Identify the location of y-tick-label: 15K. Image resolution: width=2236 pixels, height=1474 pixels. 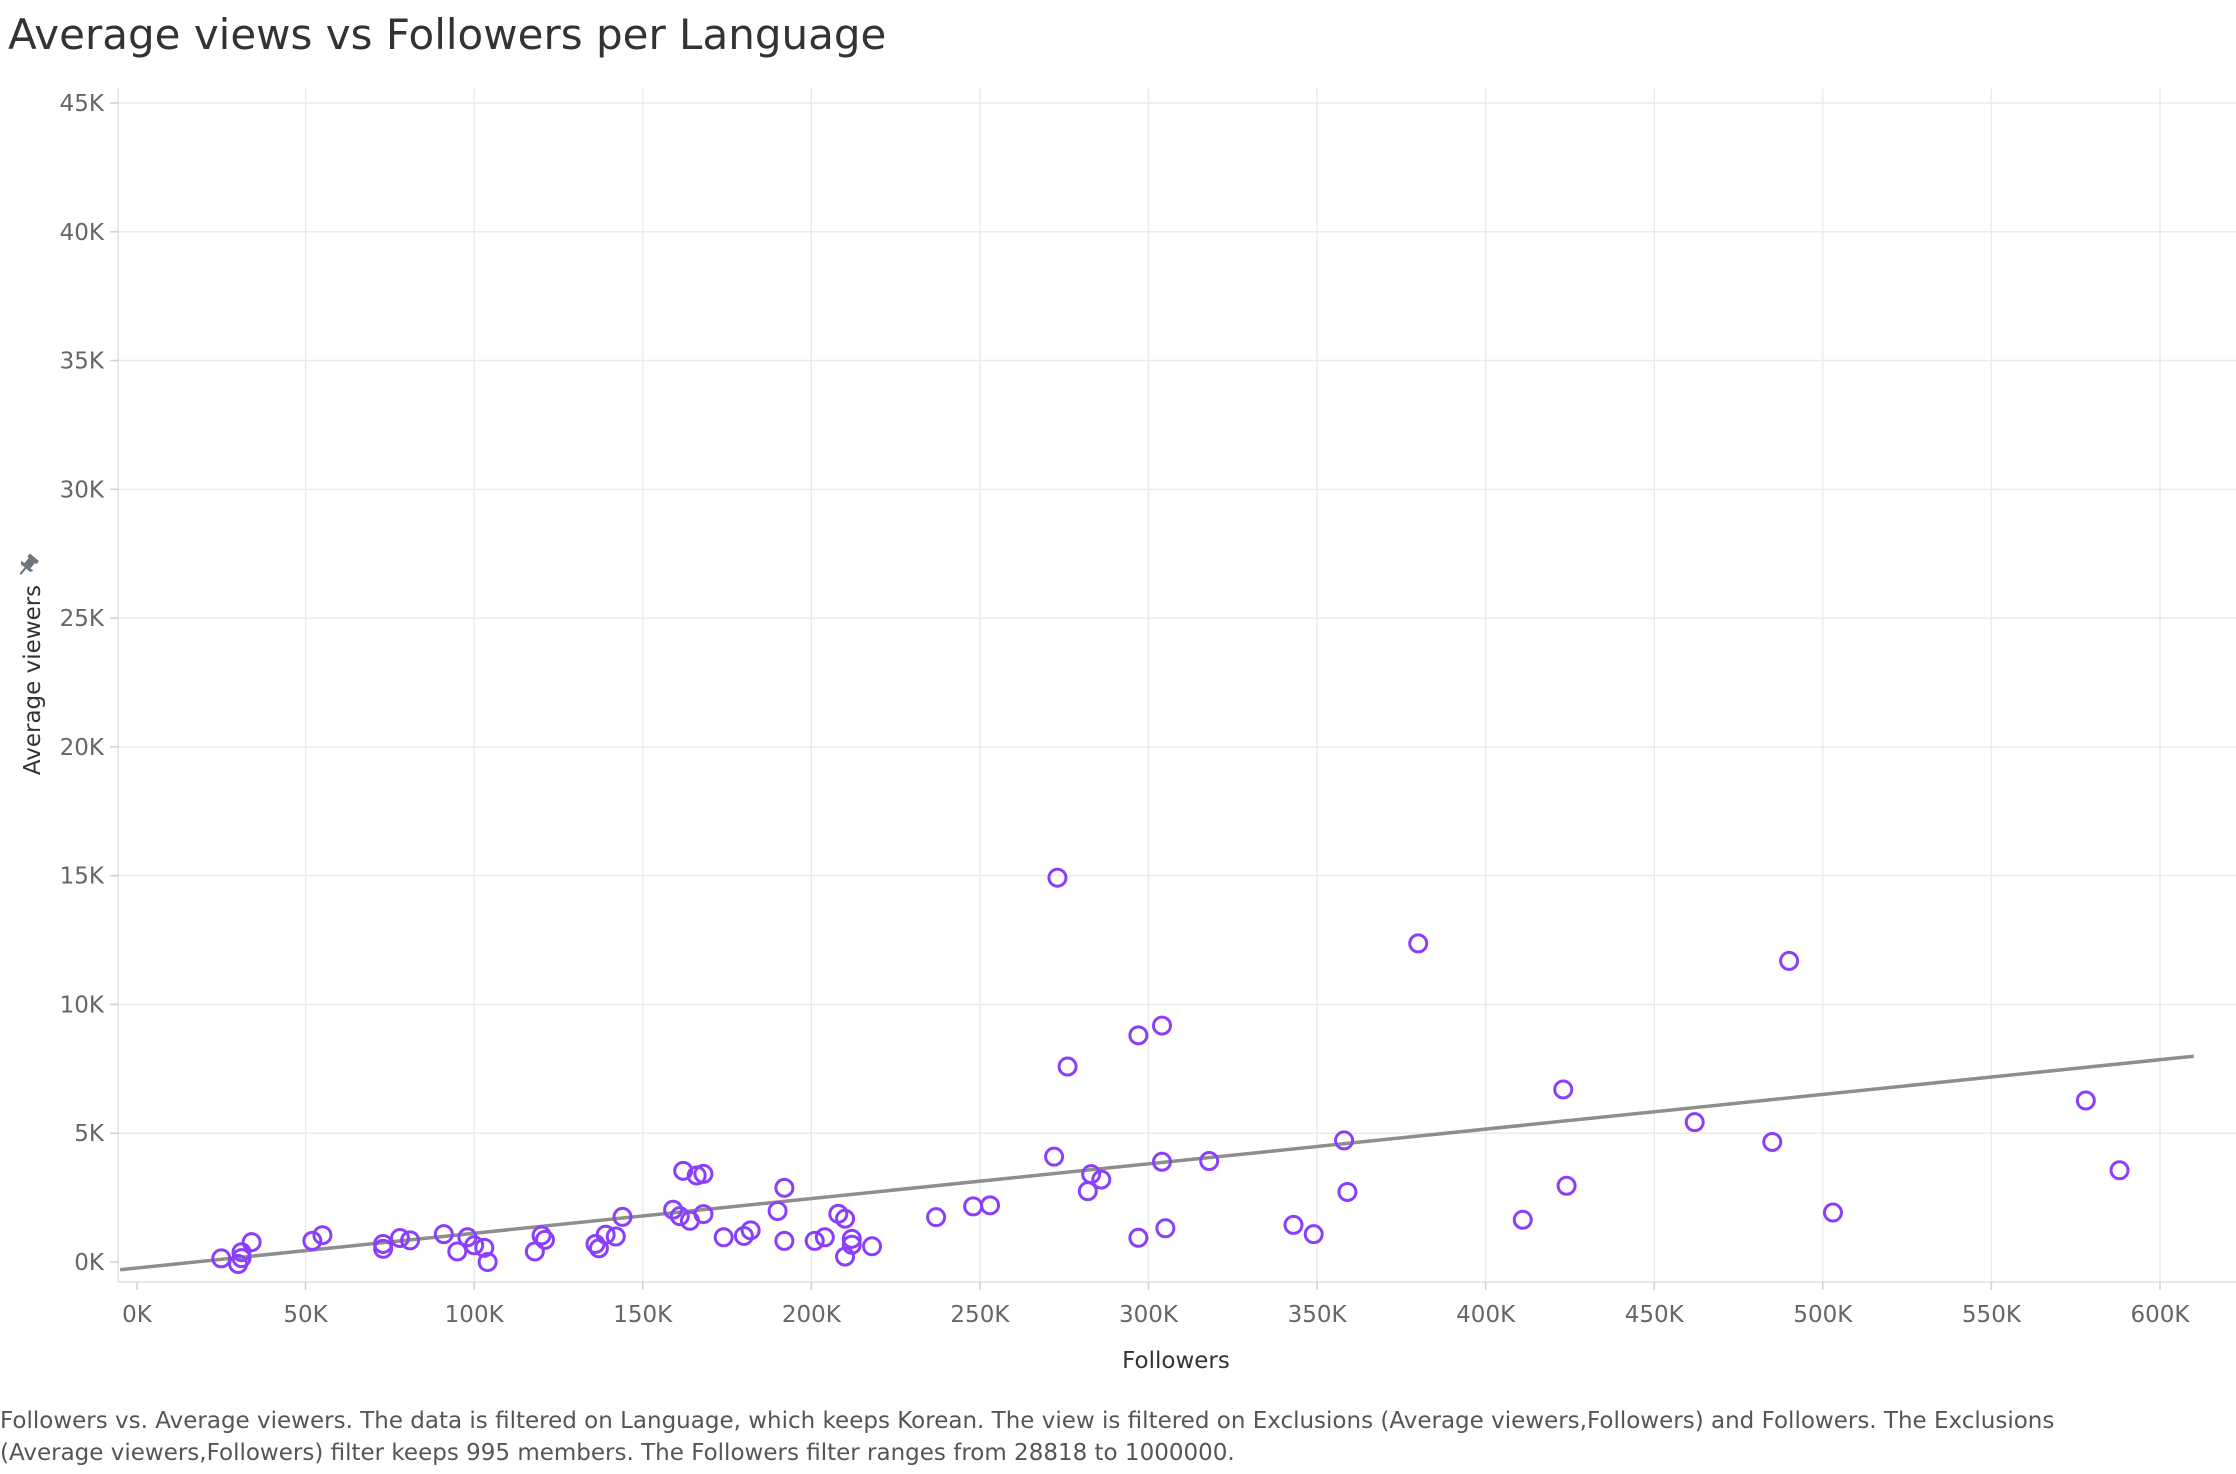
(82, 877).